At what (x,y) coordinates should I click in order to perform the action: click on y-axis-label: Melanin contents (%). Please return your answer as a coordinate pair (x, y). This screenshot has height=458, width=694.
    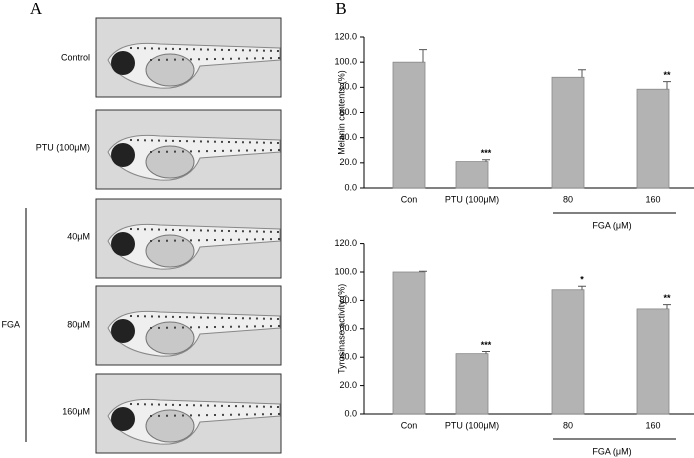
    Looking at the image, I should click on (341, 112).